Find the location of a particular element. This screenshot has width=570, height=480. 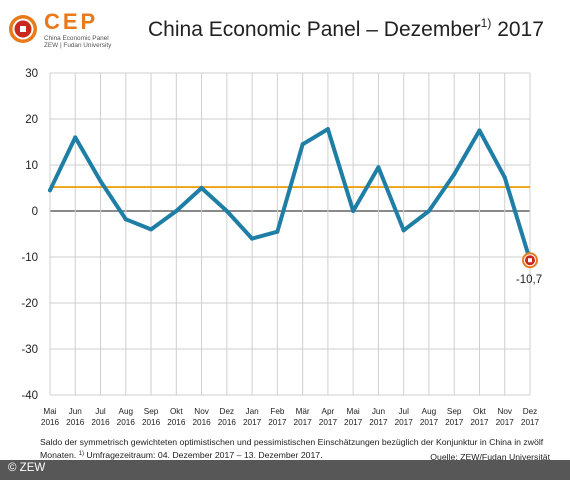

x-tick-label: Apr 2017 is located at coordinates (328, 417).